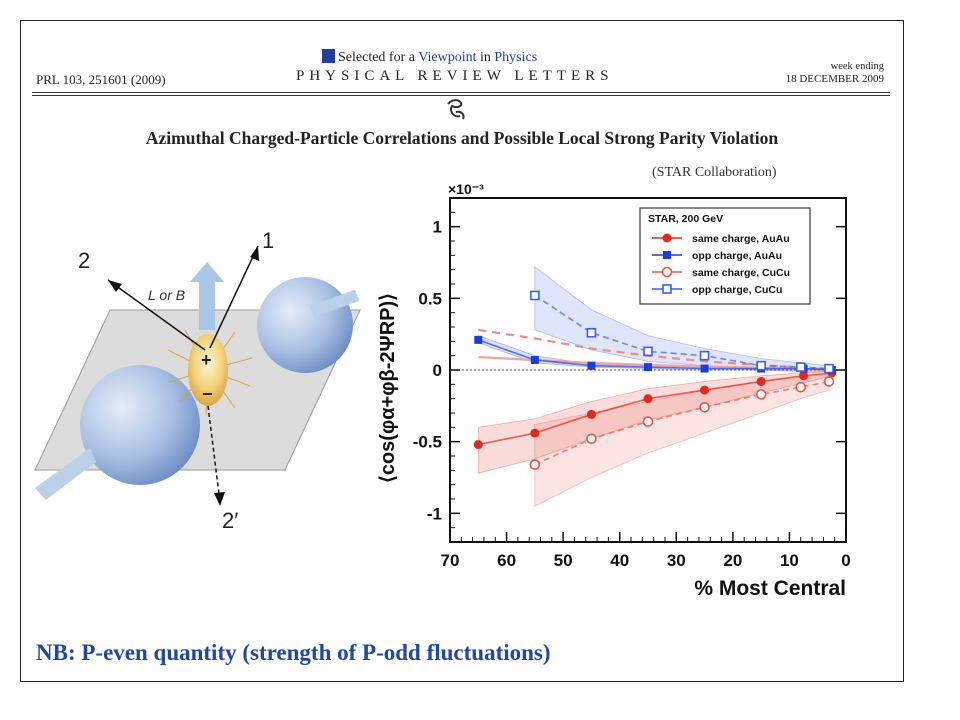 Image resolution: width=960 pixels, height=720 pixels. I want to click on legend-label: same charge, AuAu, so click(741, 239).